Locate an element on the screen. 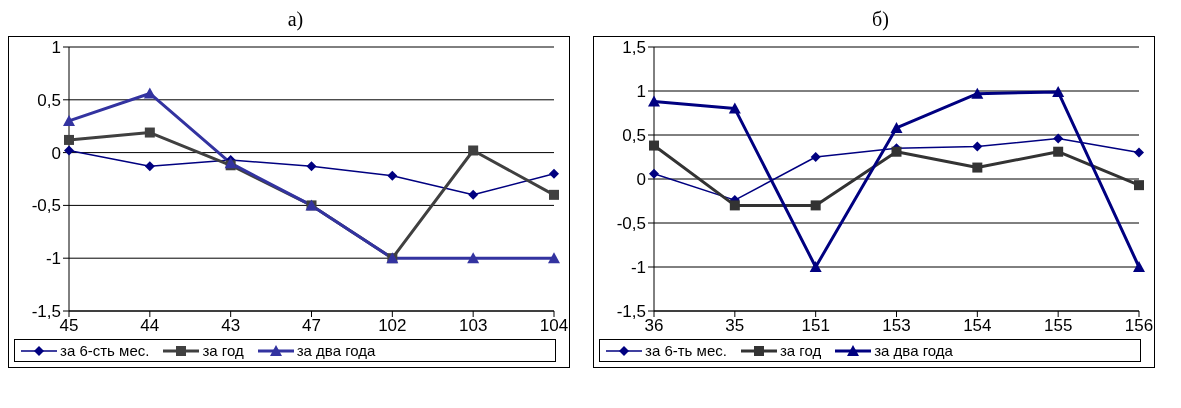 This screenshot has height=408, width=1181. x-tick-label: 155 is located at coordinates (1058, 326).